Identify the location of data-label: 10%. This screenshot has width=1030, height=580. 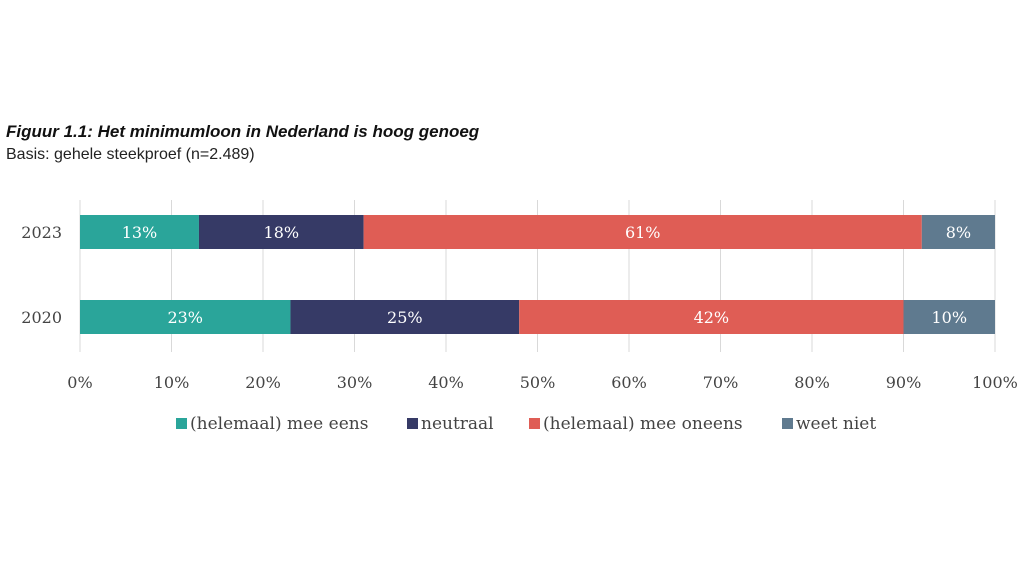
(949, 317).